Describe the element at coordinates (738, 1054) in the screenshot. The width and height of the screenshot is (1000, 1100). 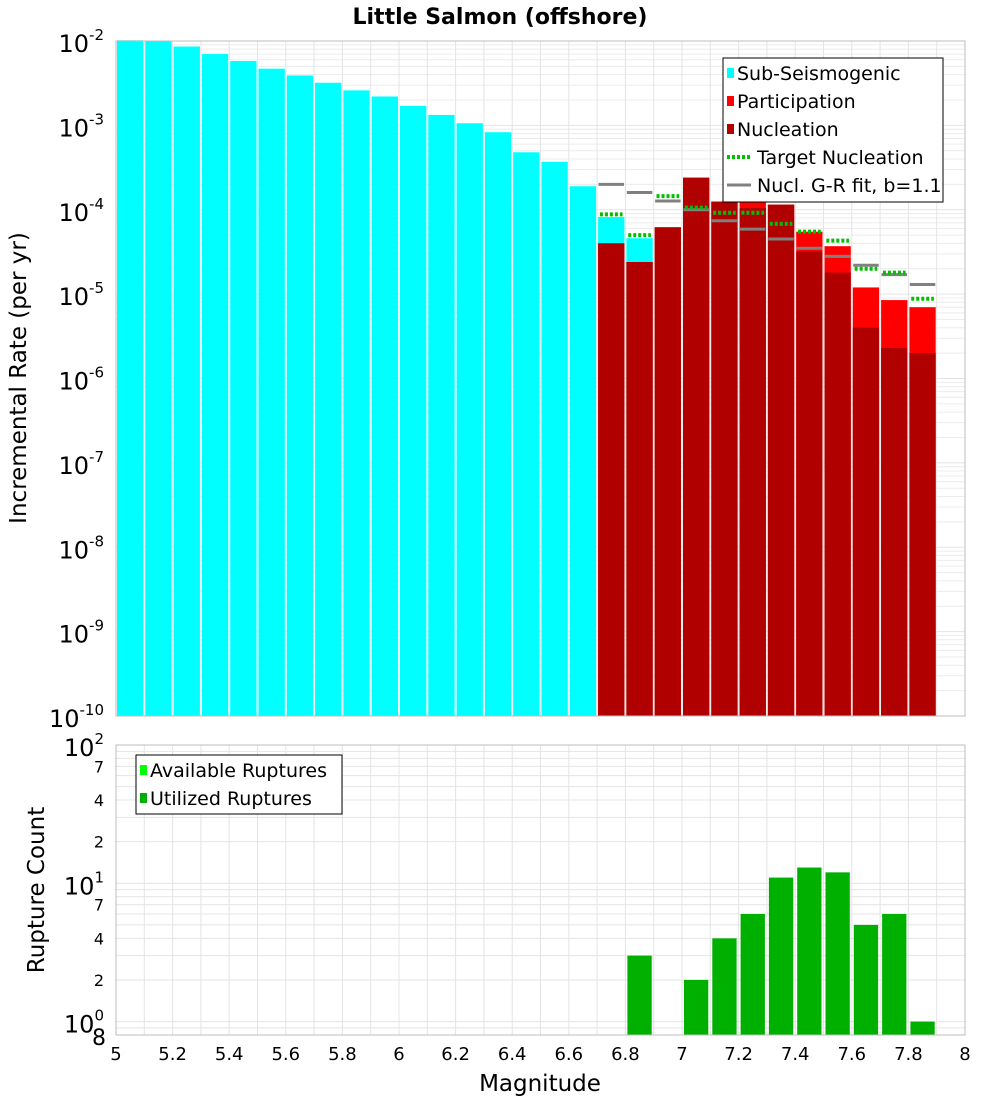
I see `x-tick-label: 7.2` at that location.